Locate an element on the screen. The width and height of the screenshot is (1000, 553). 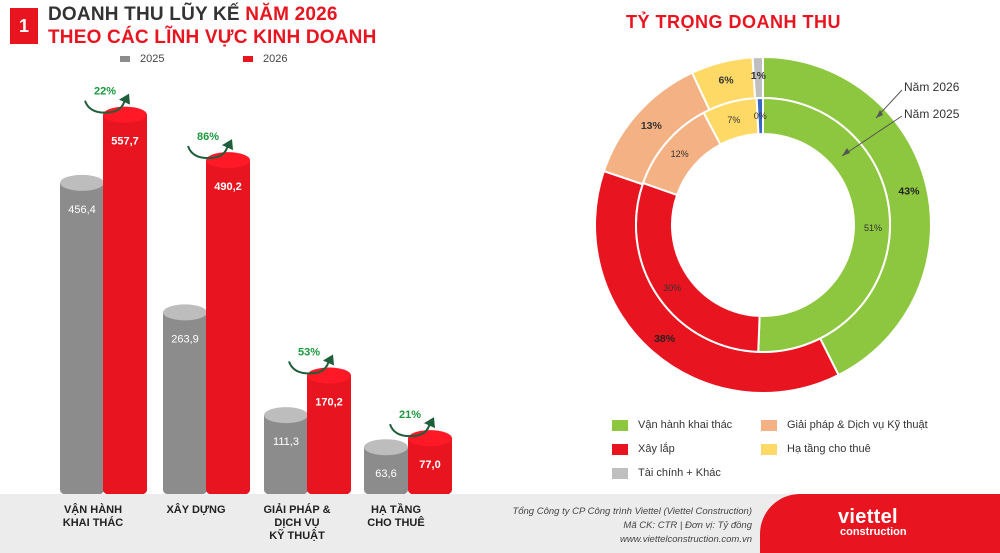
bar-value-label: 557,7 is located at coordinates (125, 142).